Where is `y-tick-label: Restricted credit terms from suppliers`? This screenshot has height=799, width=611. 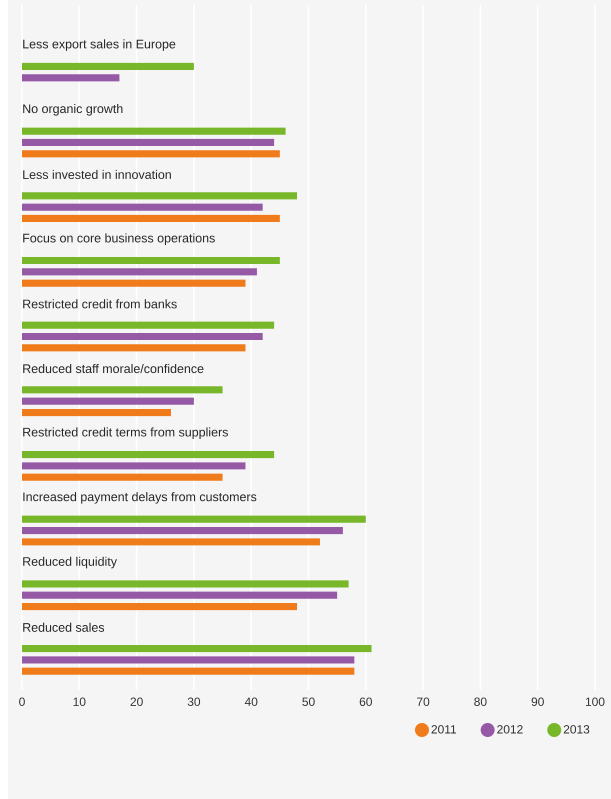 y-tick-label: Restricted credit terms from suppliers is located at coordinates (125, 433).